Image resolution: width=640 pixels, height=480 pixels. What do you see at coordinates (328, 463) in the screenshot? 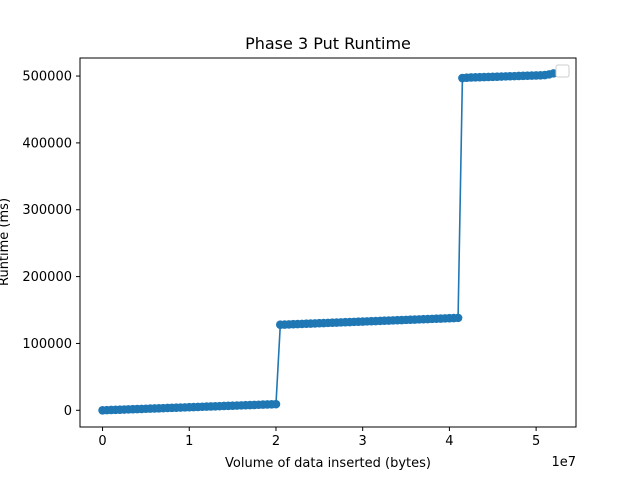
I see `x-axis-label: Volume of data inserted (bytes)` at bounding box center [328, 463].